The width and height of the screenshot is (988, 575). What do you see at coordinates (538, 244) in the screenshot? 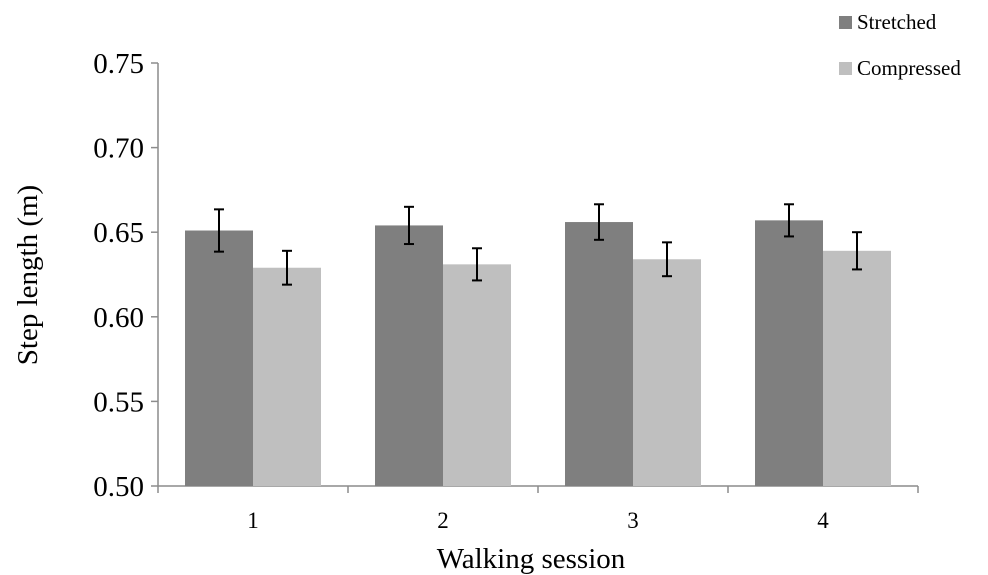
I see `error-bars` at bounding box center [538, 244].